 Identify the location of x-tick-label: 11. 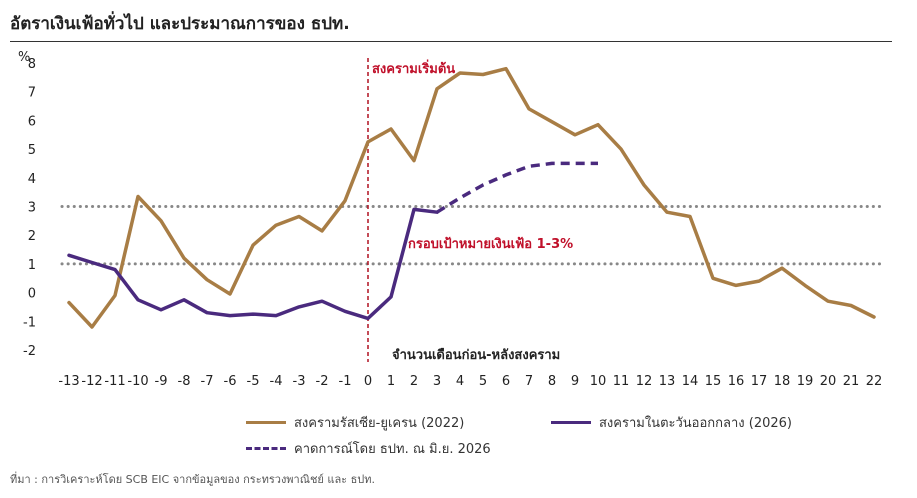
(621, 381).